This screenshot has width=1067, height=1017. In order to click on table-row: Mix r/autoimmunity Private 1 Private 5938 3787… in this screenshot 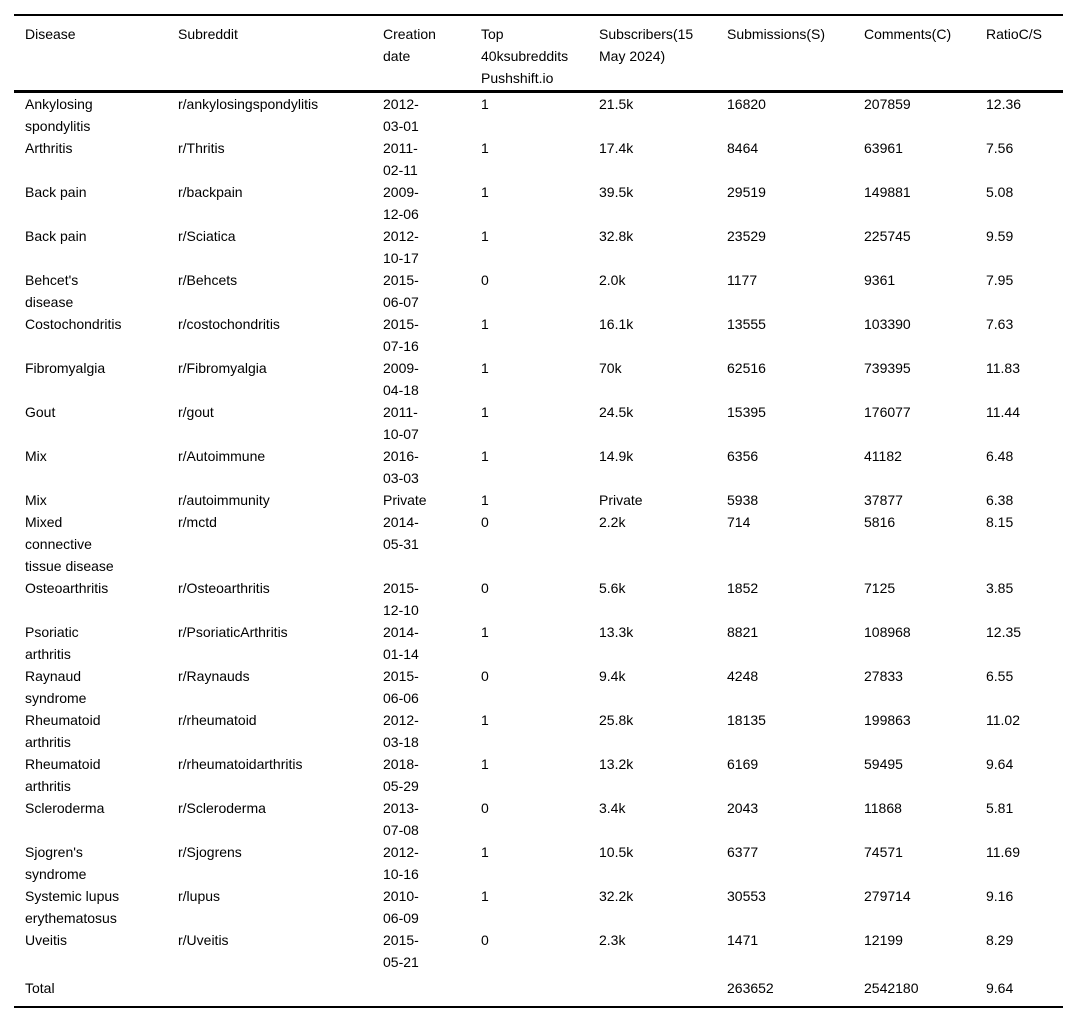, I will do `click(538, 500)`.